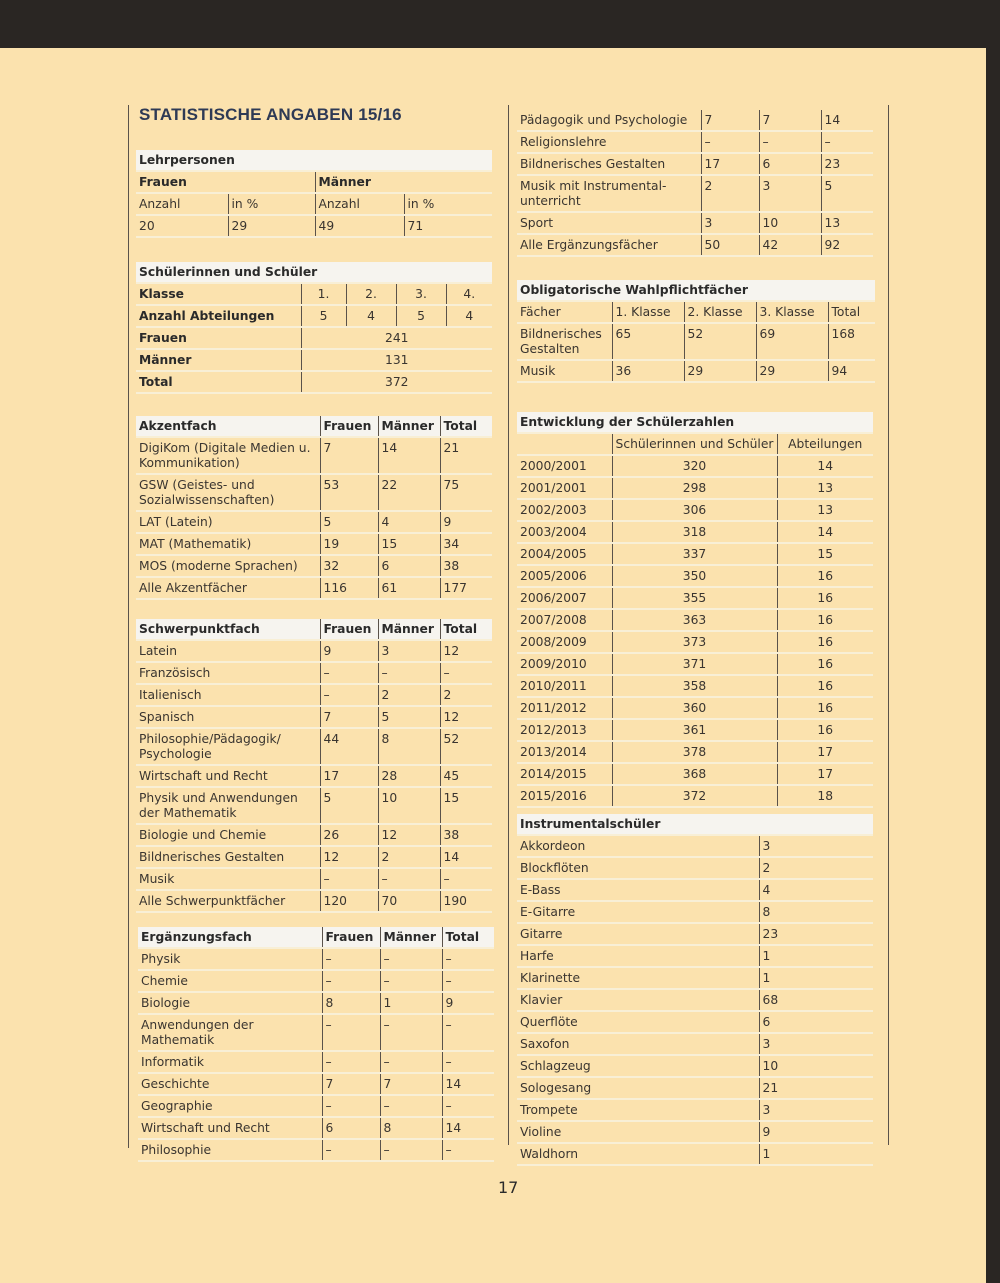 This screenshot has height=1283, width=1000. Describe the element at coordinates (448, 226) in the screenshot. I see `value-cell: 71` at that location.